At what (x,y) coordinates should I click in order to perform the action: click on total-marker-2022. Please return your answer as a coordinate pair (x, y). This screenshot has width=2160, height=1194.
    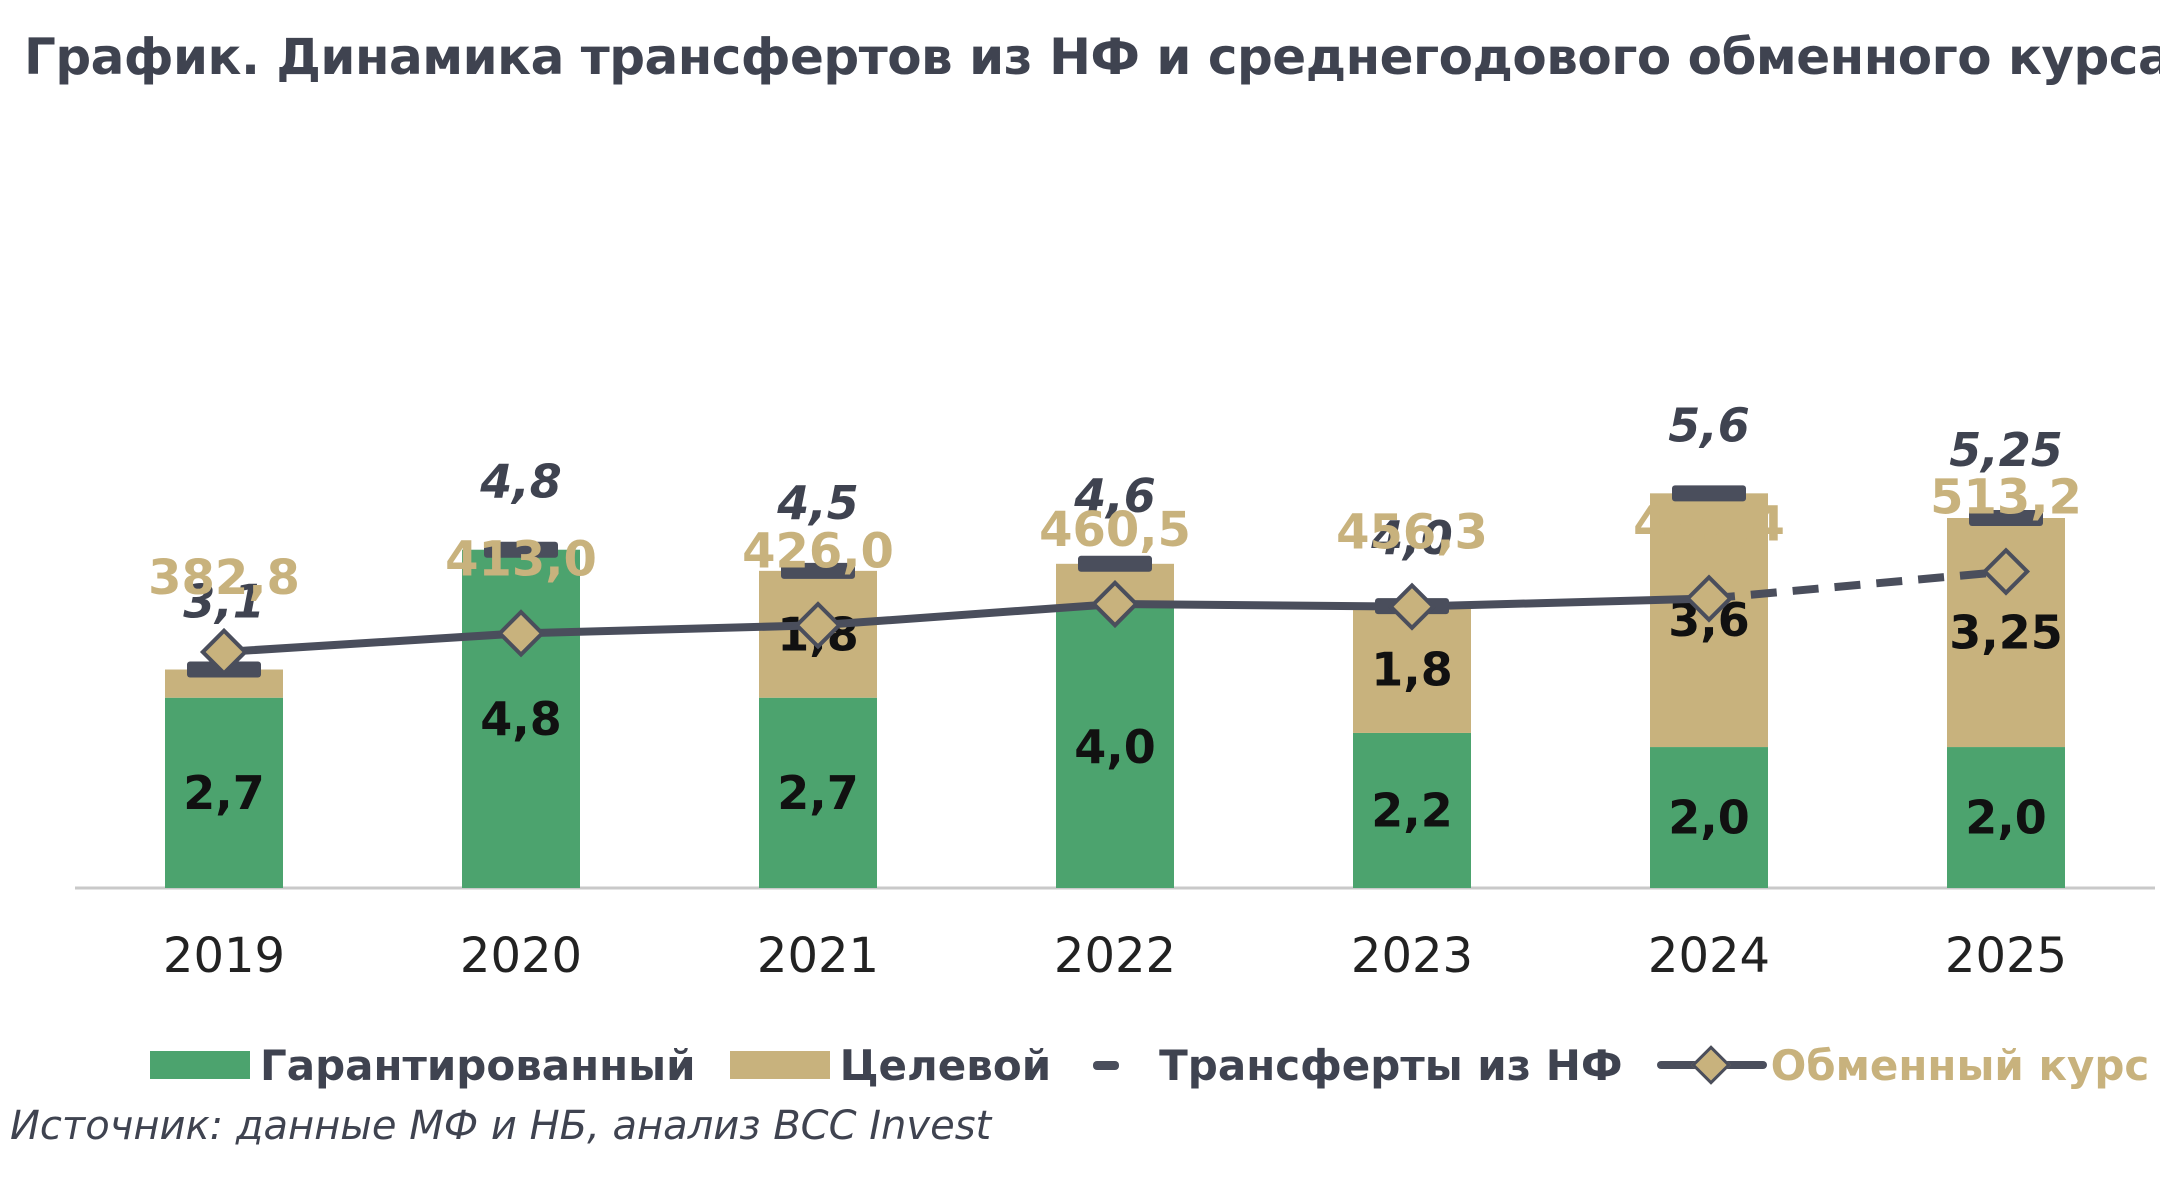
    Looking at the image, I should click on (1115, 563).